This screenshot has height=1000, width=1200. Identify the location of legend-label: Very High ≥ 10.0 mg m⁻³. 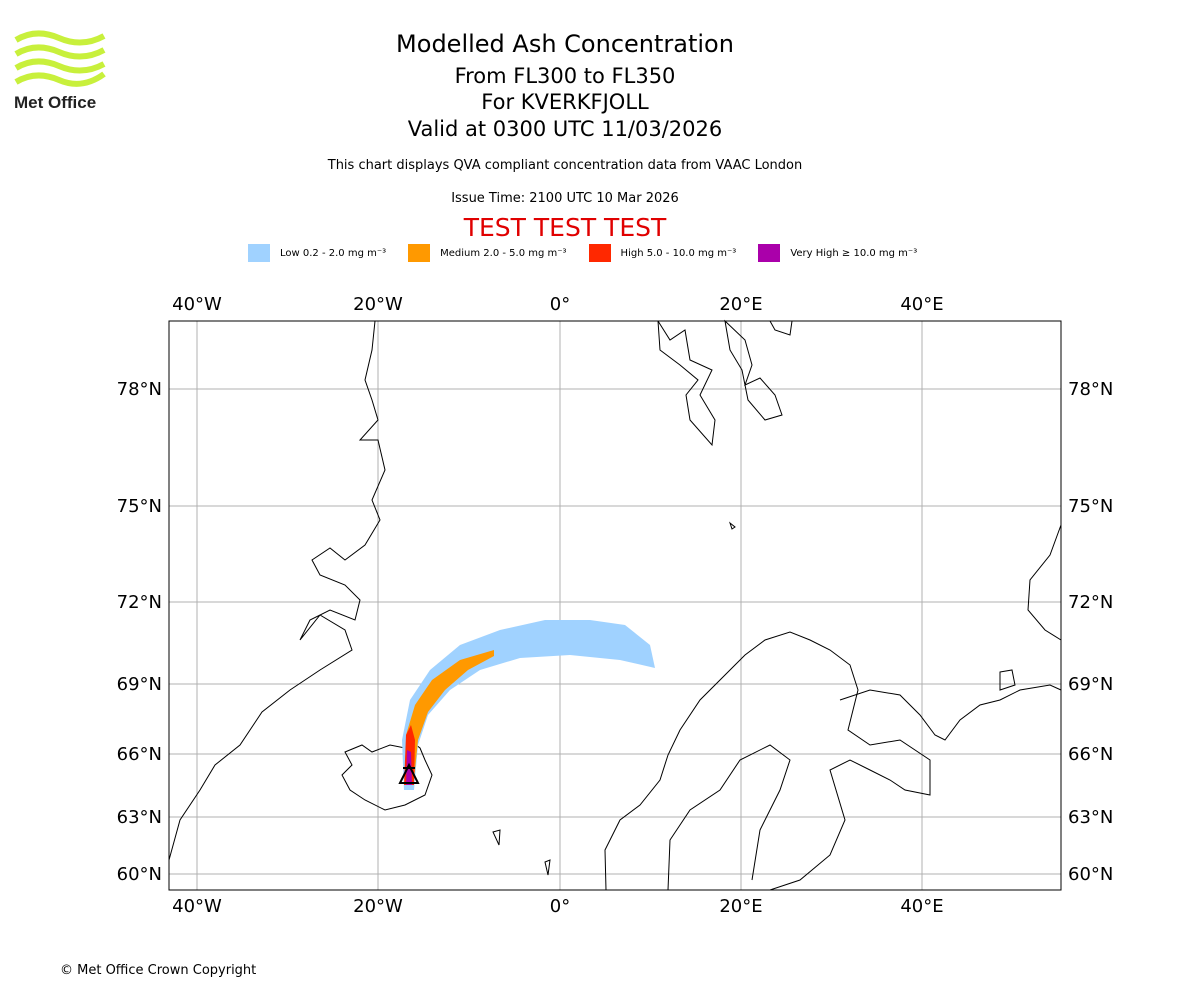
(854, 253).